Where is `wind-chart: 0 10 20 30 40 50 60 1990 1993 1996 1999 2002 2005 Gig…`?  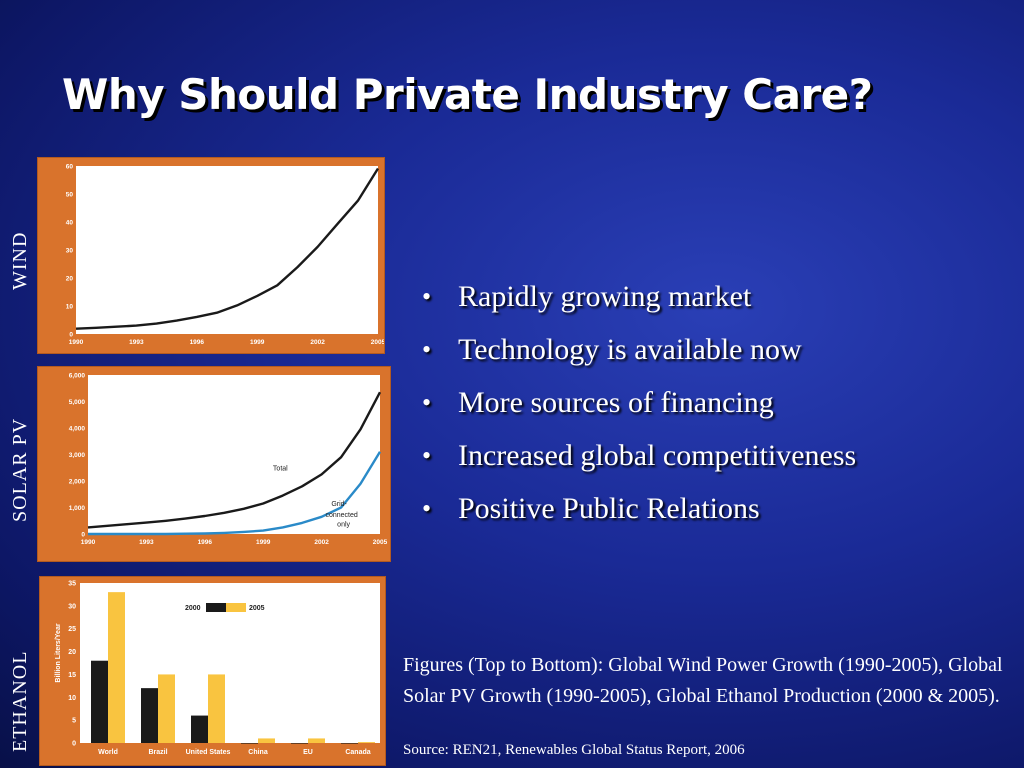
wind-chart: 0 10 20 30 40 50 60 1990 1993 1996 1999 2002 2005 Gig… is located at coordinates (211, 255).